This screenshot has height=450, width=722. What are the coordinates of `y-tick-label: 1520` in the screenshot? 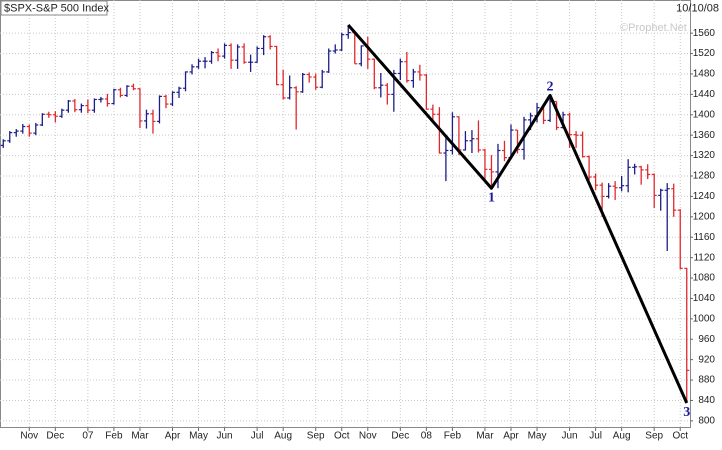 It's located at (704, 53).